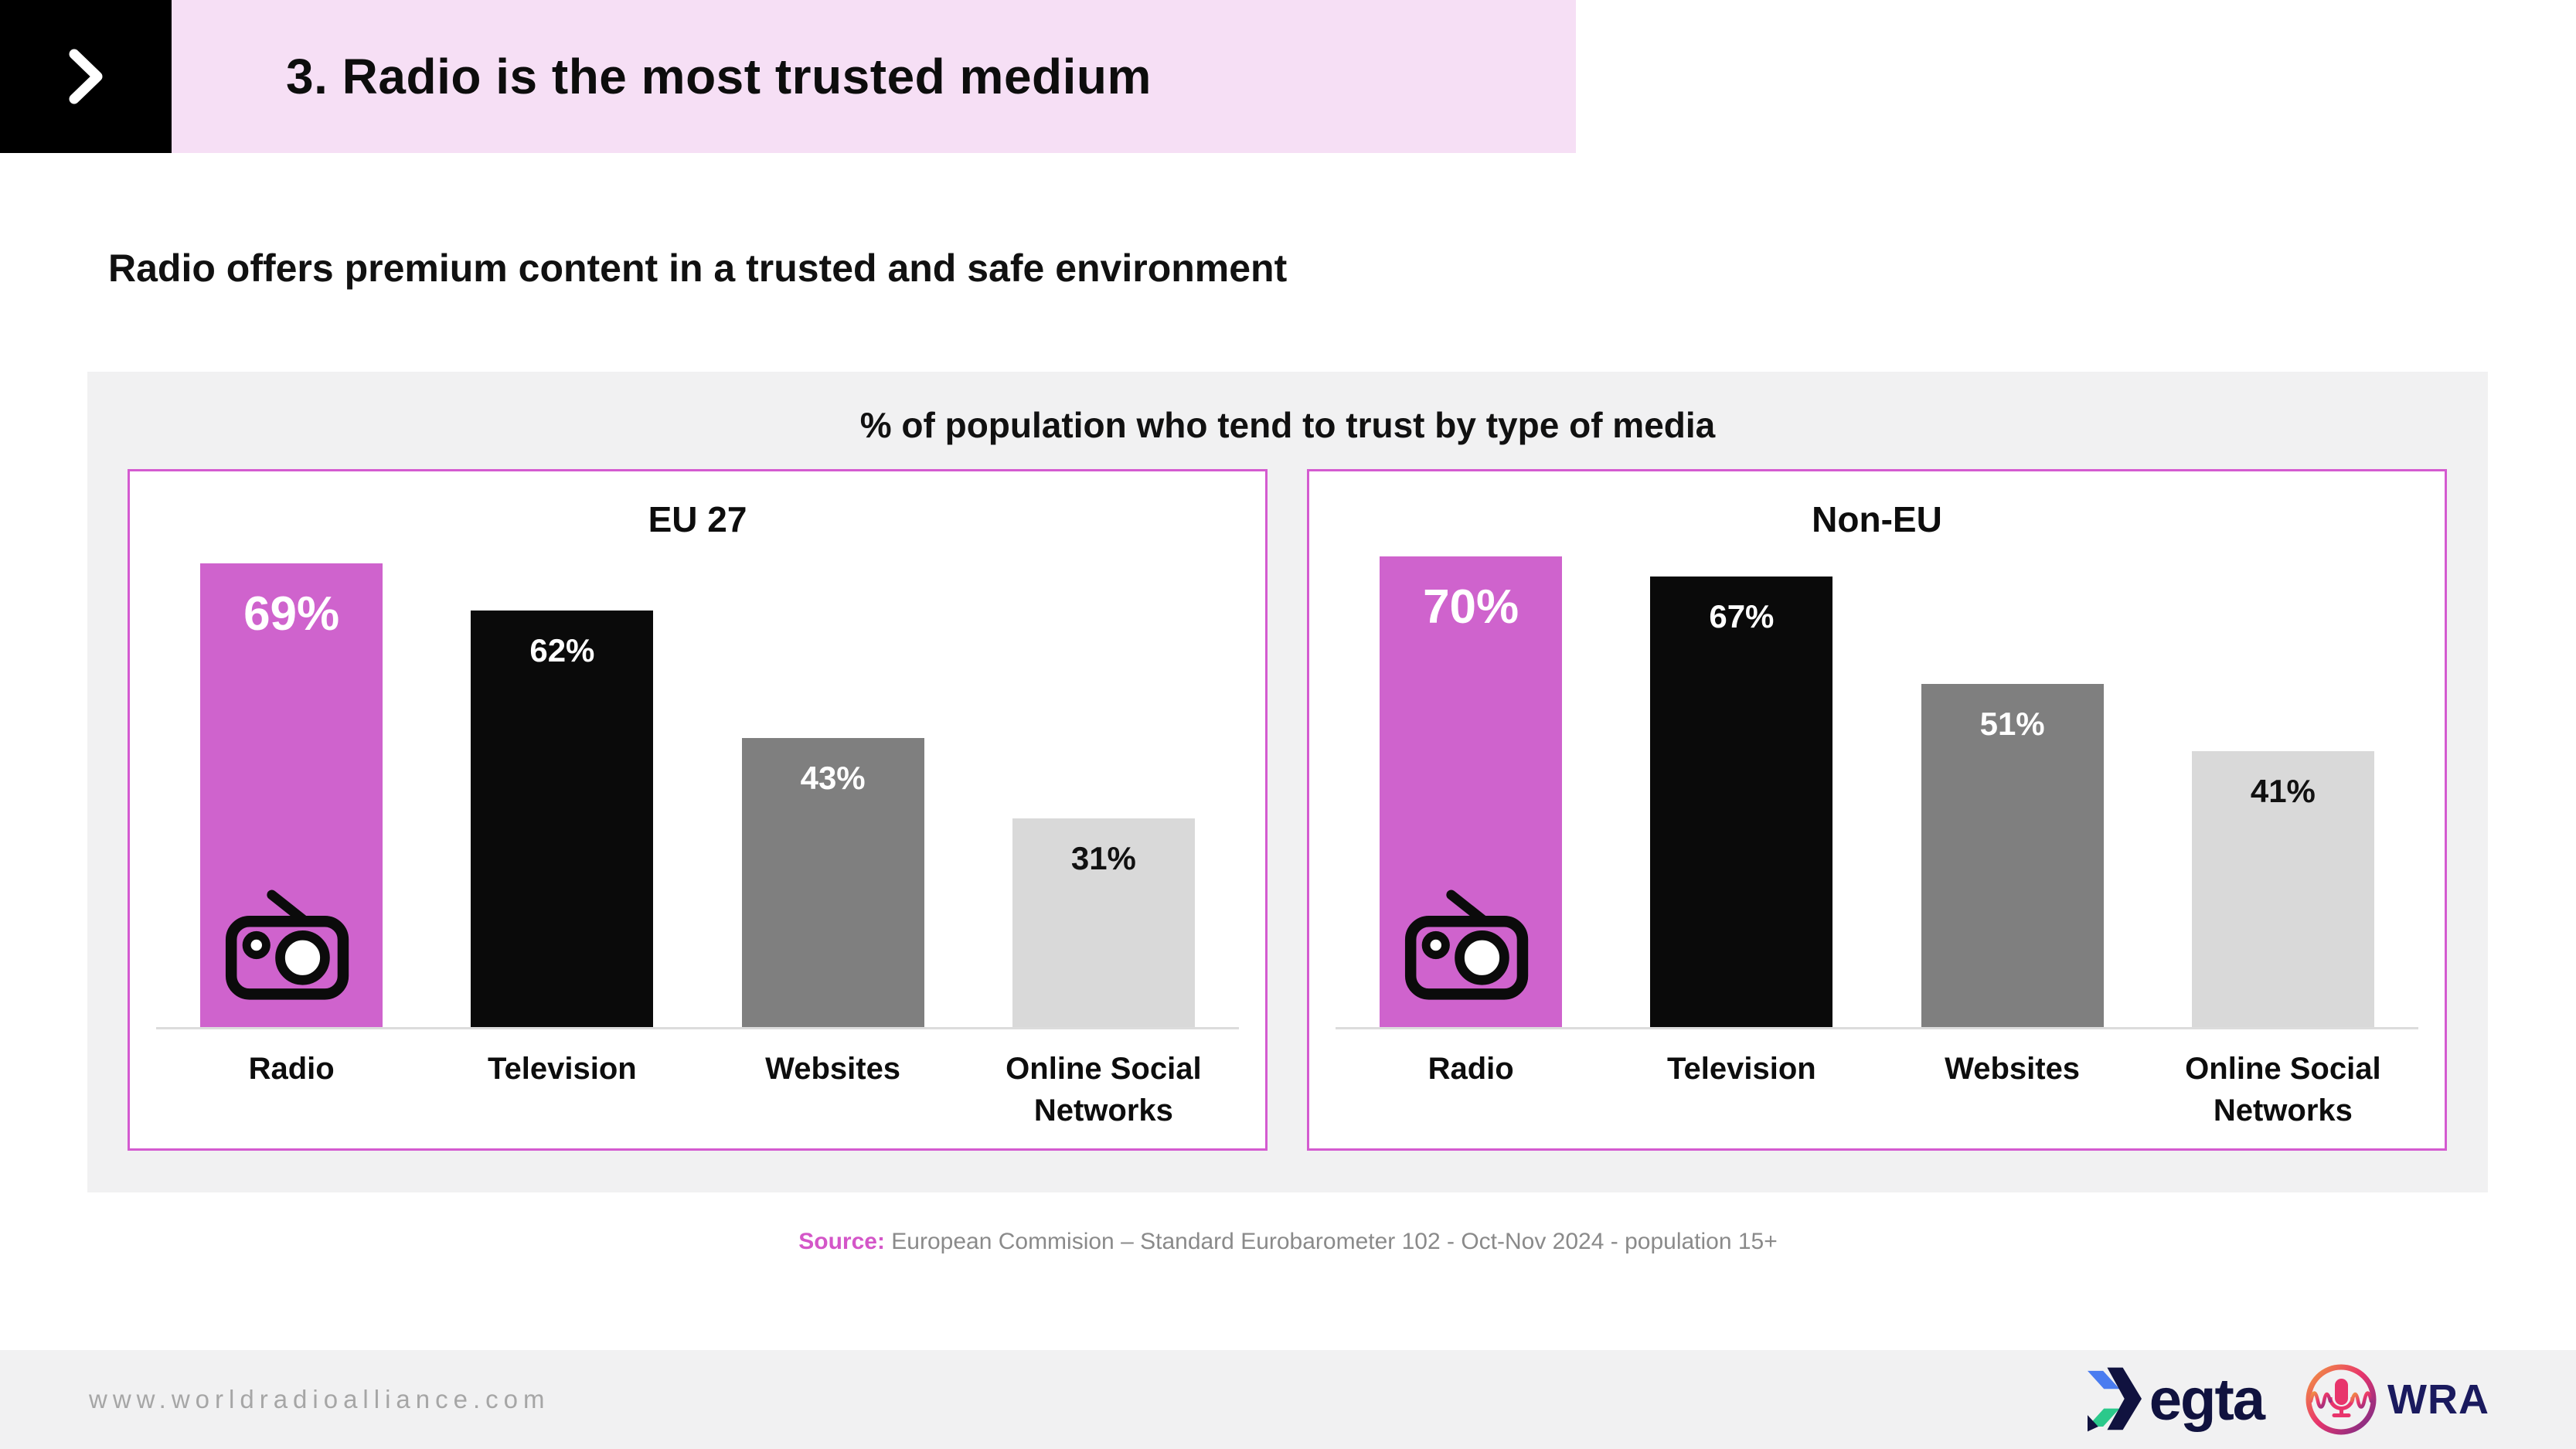 This screenshot has height=1449, width=2576. I want to click on page-title: 3. Radio is the most trusted medium, so click(719, 77).